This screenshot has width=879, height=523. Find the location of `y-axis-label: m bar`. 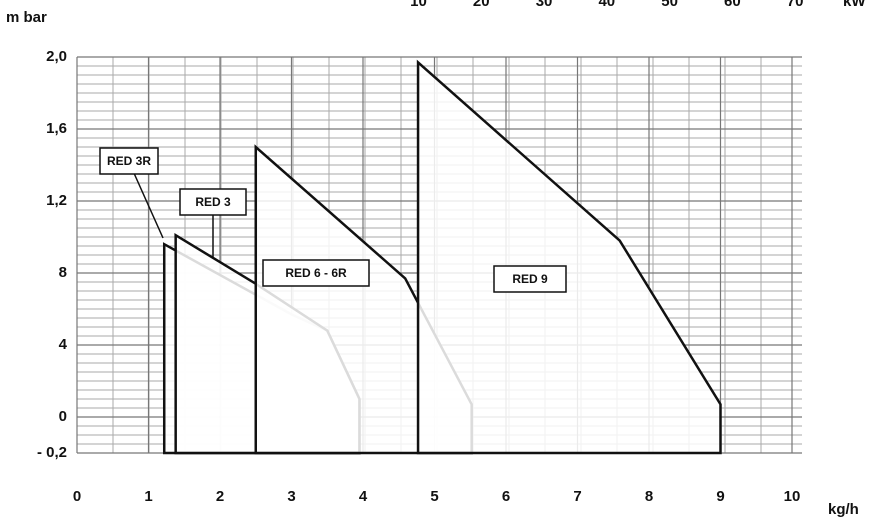

y-axis-label: m bar is located at coordinates (26, 17).